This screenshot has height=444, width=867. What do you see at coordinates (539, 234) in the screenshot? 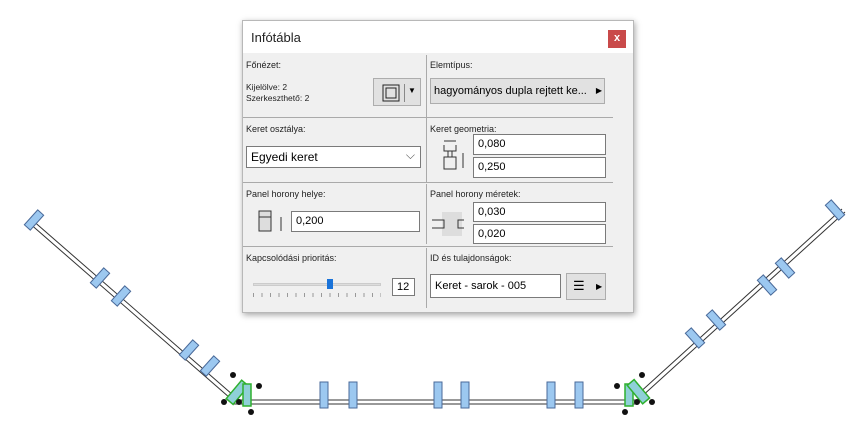
I see `panel-groove-depth-input: 0,020` at bounding box center [539, 234].